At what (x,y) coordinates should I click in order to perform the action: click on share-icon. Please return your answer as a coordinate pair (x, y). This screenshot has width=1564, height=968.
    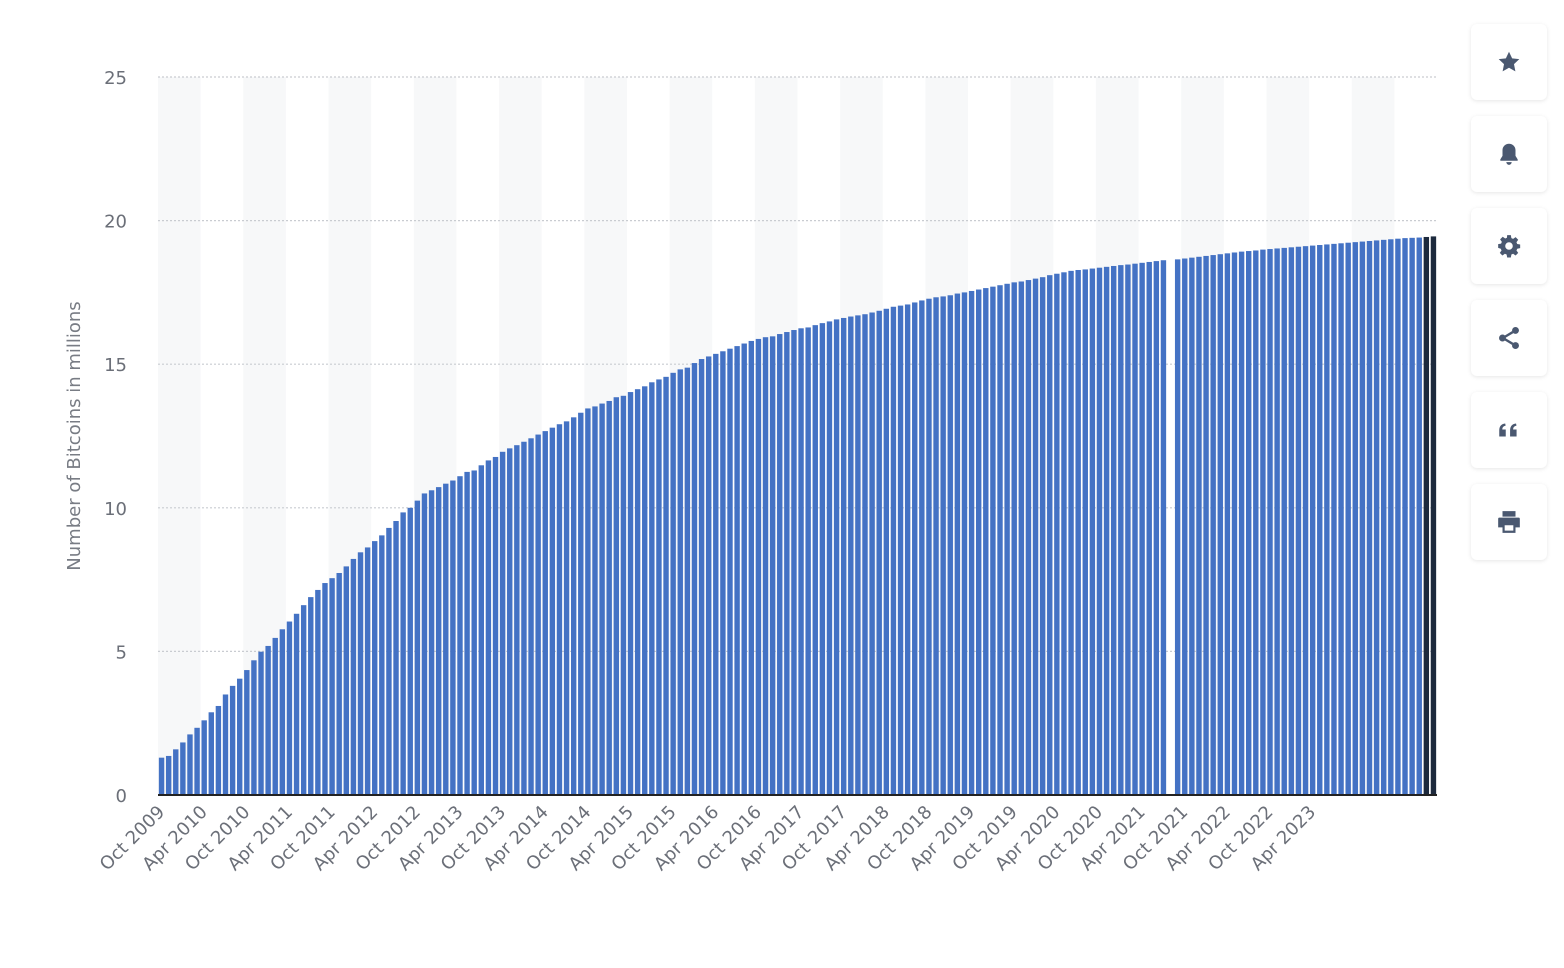
    Looking at the image, I should click on (1509, 338).